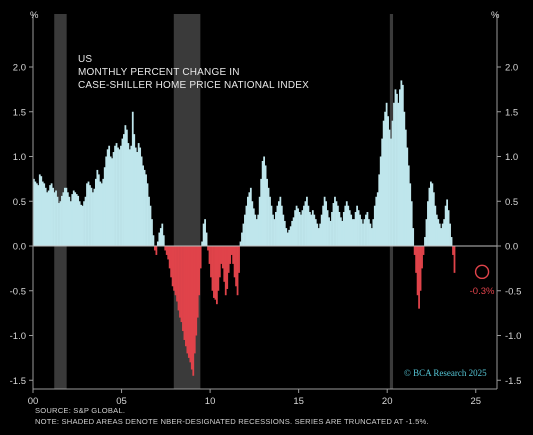  What do you see at coordinates (482, 291) in the screenshot?
I see `annotation-label: -0.3%` at bounding box center [482, 291].